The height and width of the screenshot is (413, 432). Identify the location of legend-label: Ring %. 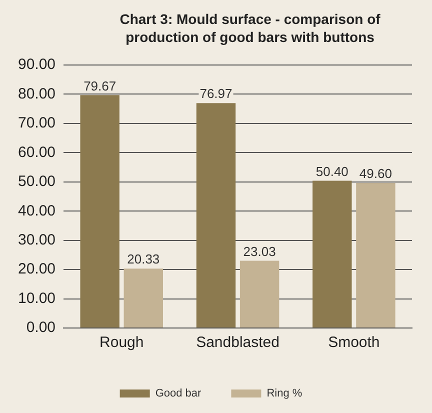
(284, 394).